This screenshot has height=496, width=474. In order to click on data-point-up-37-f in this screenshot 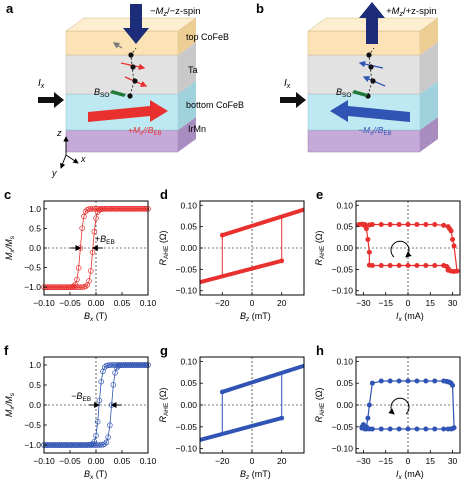, I will do `click(108, 437)`.